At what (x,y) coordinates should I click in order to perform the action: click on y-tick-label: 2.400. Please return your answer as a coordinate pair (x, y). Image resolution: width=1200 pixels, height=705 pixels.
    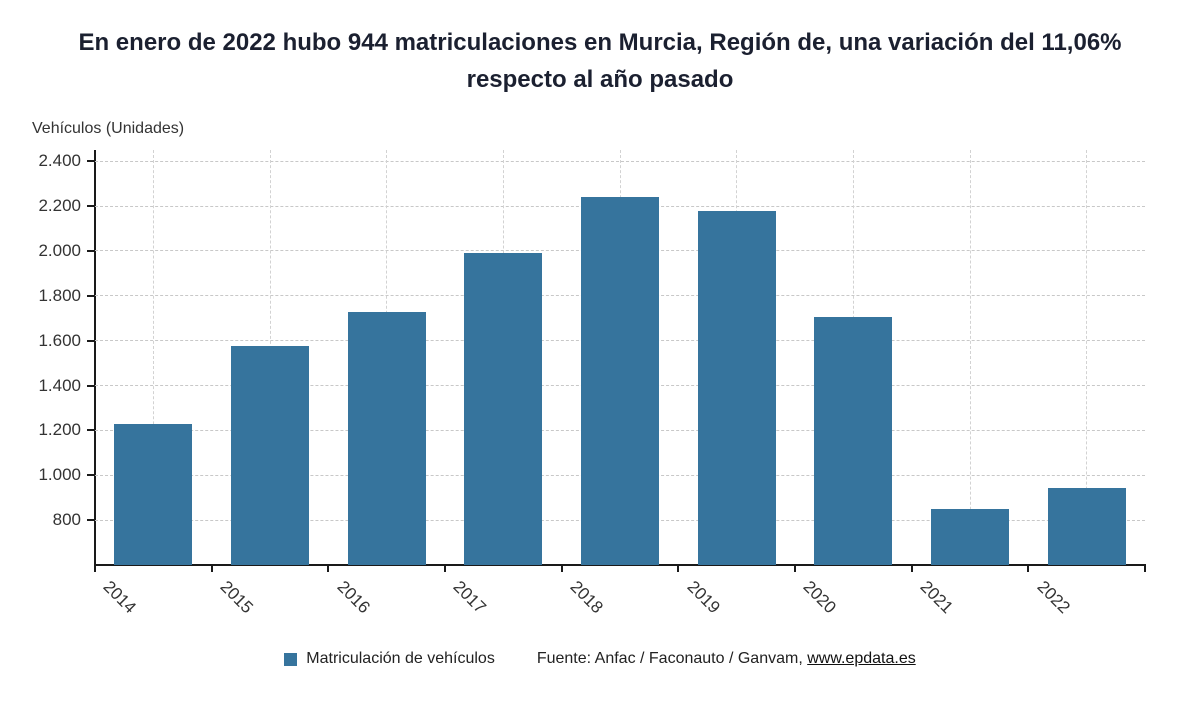
    Looking at the image, I should click on (59, 161).